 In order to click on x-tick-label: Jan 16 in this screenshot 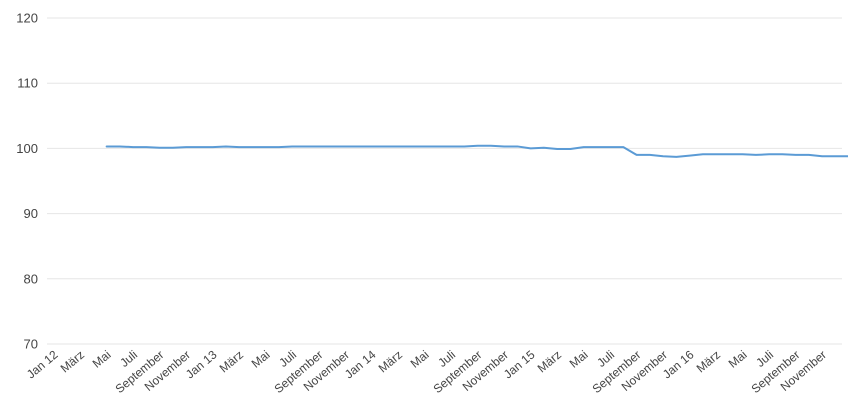, I will do `click(678, 364)`.